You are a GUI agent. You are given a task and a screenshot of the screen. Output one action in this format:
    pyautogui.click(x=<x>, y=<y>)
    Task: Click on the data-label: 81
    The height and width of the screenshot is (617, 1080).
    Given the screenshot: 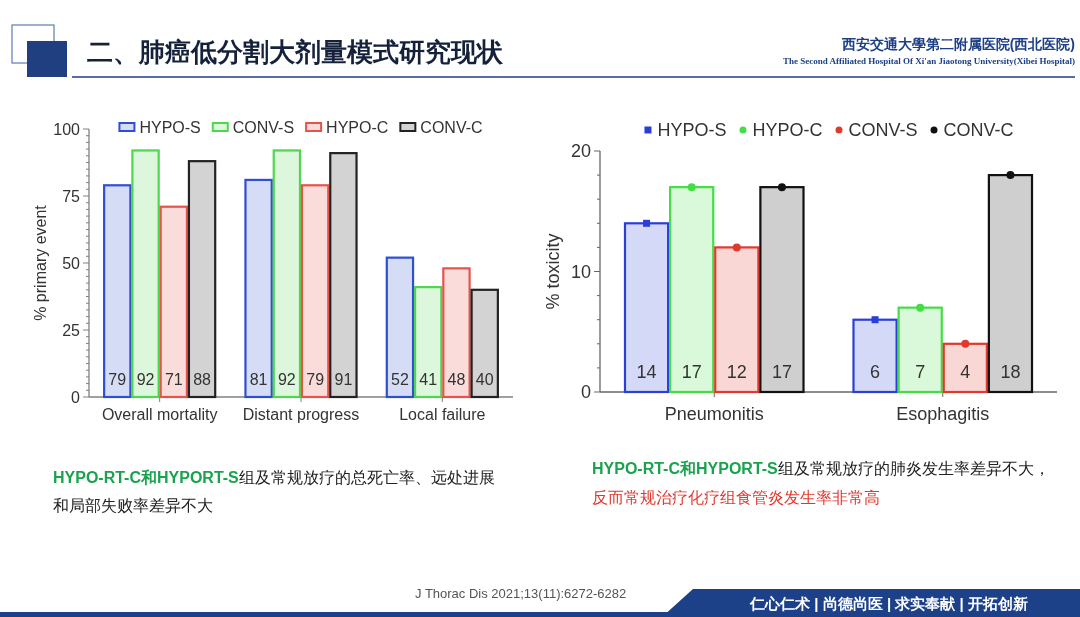 What is the action you would take?
    pyautogui.click(x=258, y=379)
    